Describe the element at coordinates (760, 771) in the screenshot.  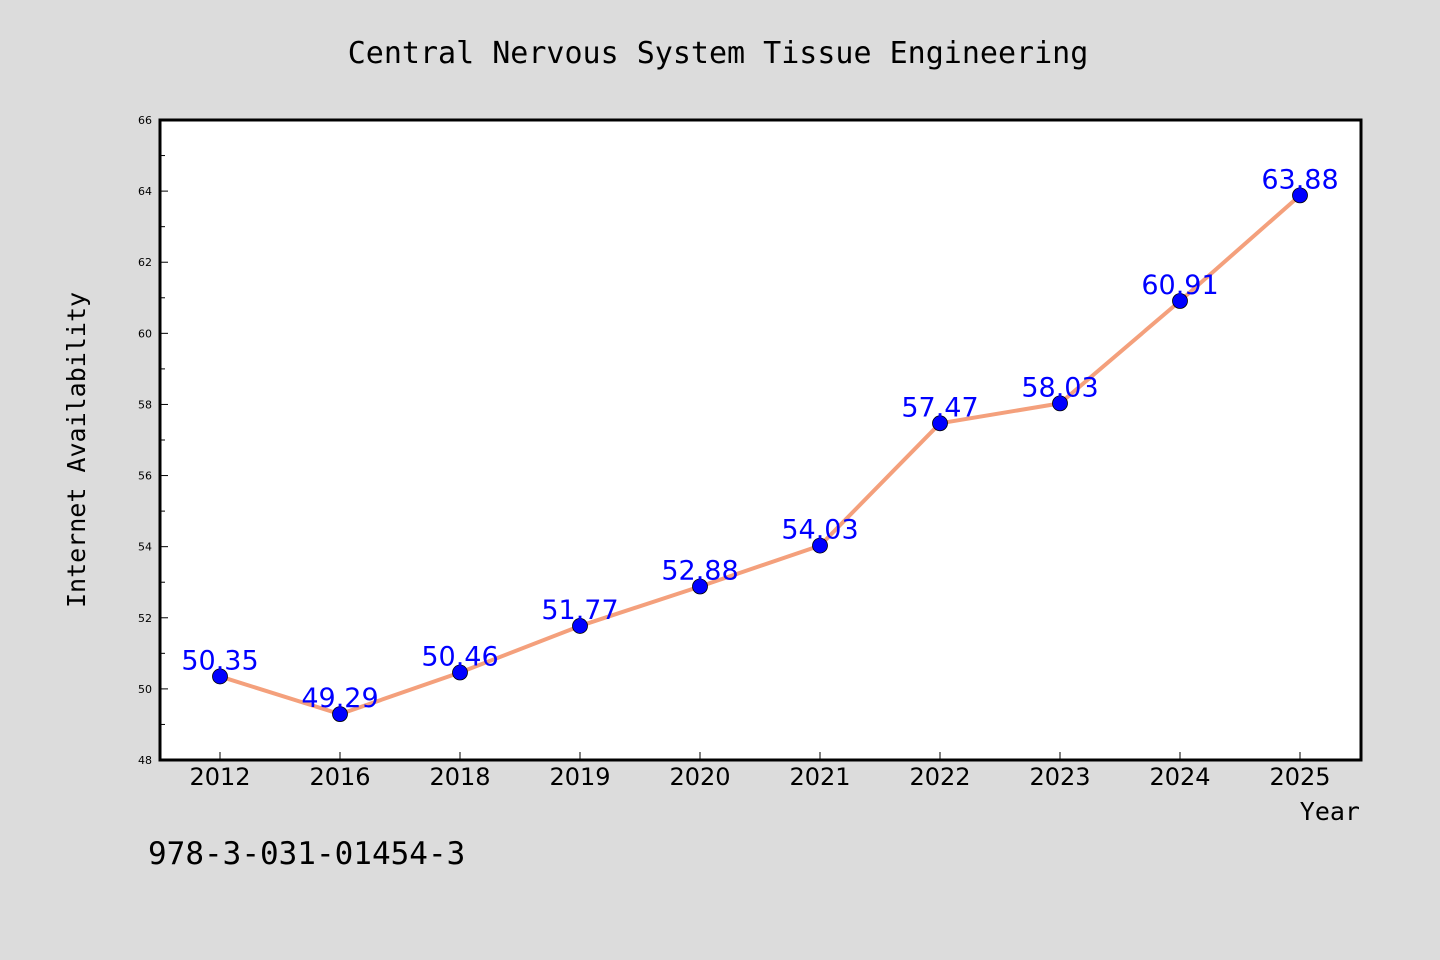
I see `x-axis: 2012 2016 2018 2019 2020 2021 2022 2023 2024 2025` at that location.